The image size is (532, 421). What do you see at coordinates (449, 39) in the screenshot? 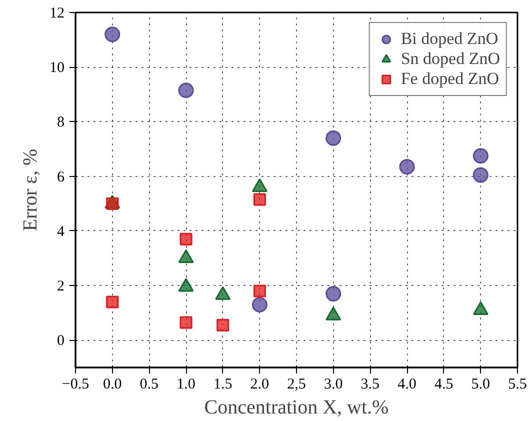
I see `legend-label: Bi doped ZnO` at bounding box center [449, 39].